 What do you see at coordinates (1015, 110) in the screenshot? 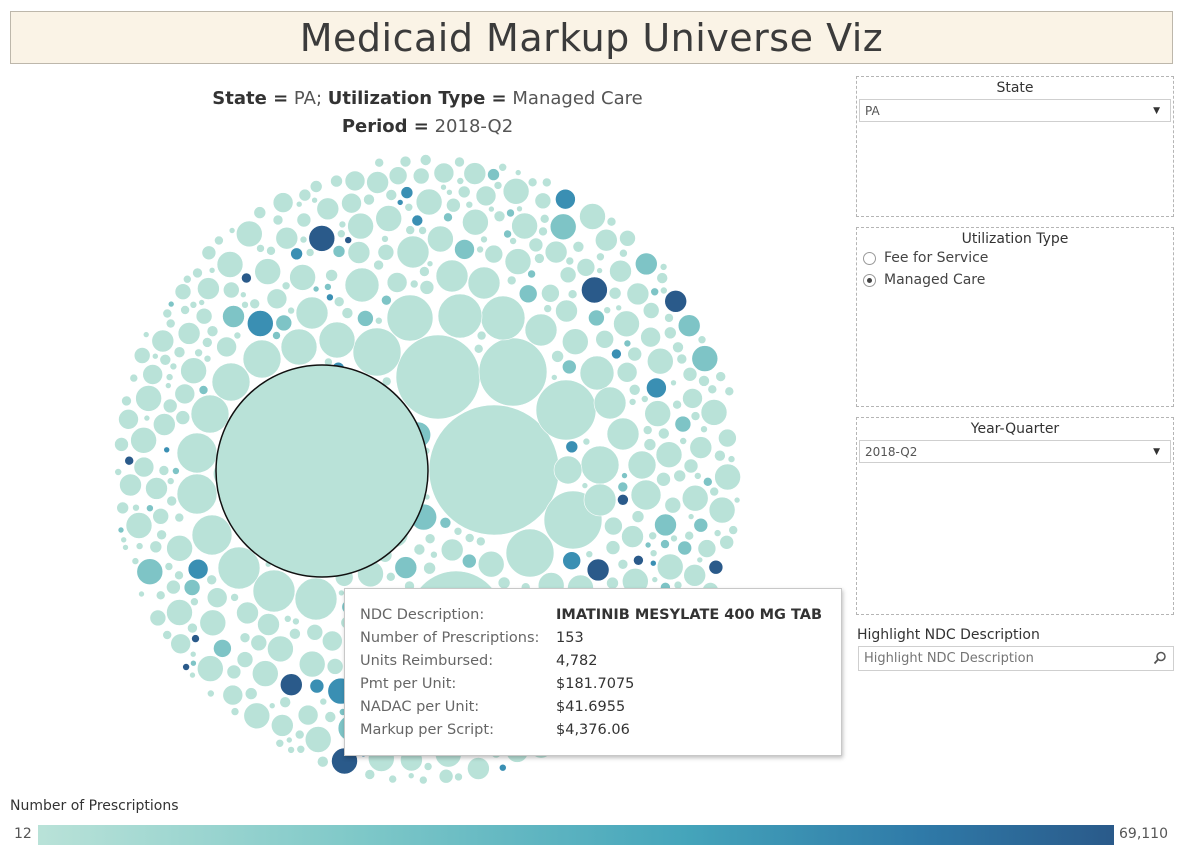
I see `state-dropdown: PA ▼` at bounding box center [1015, 110].